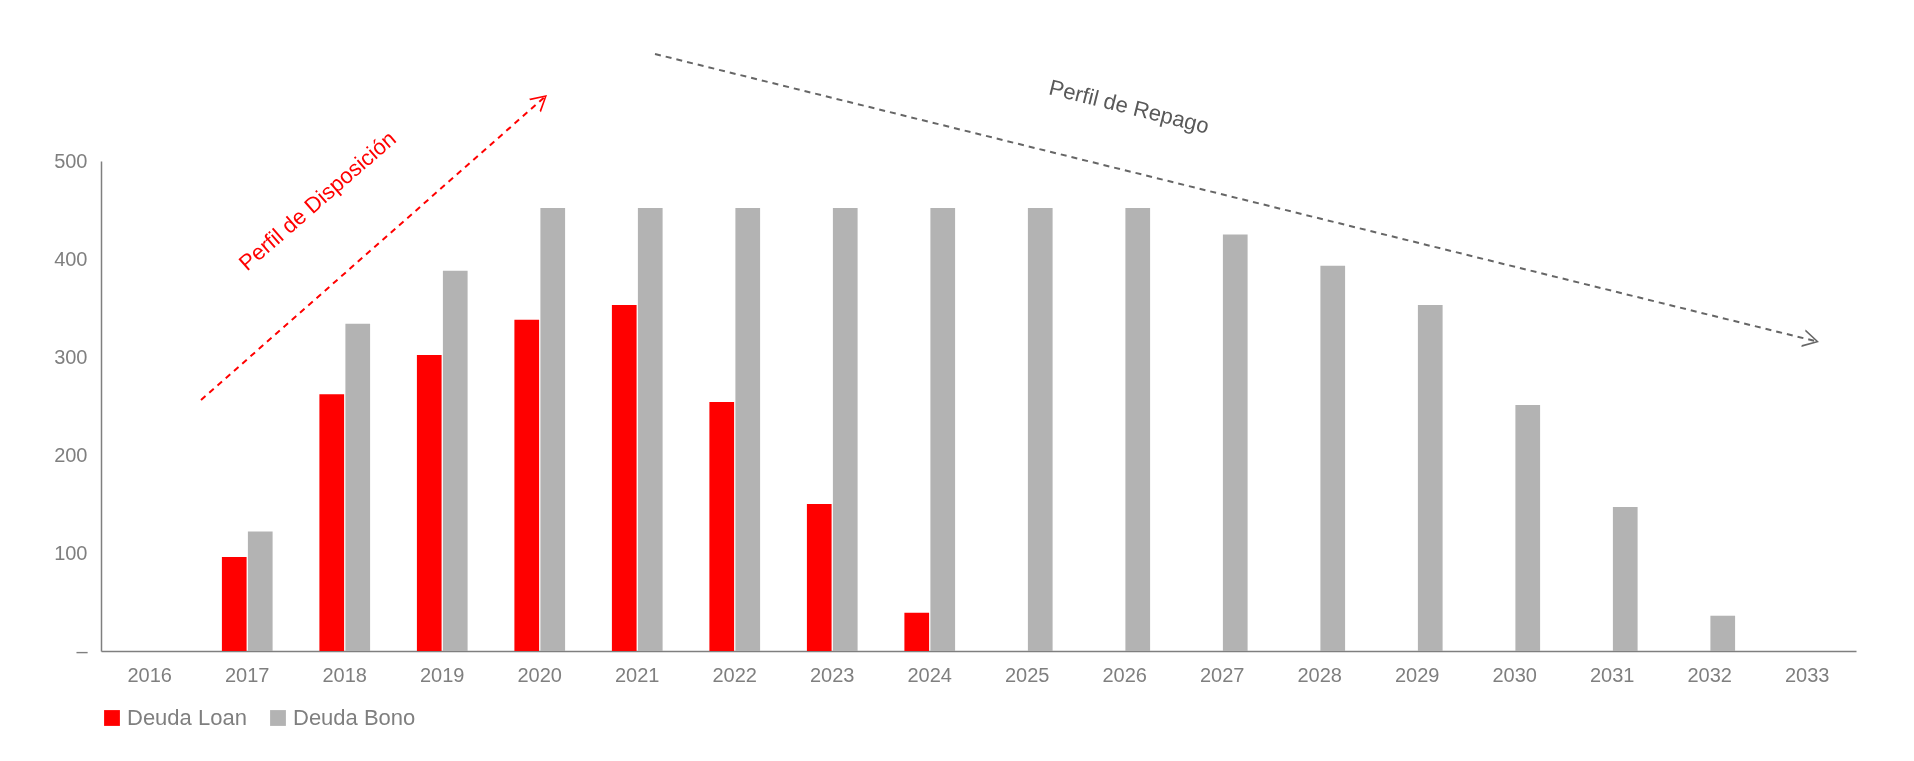 Image resolution: width=1914 pixels, height=761 pixels. Describe the element at coordinates (832, 674) in the screenshot. I see `x-tick-label: 2023` at that location.